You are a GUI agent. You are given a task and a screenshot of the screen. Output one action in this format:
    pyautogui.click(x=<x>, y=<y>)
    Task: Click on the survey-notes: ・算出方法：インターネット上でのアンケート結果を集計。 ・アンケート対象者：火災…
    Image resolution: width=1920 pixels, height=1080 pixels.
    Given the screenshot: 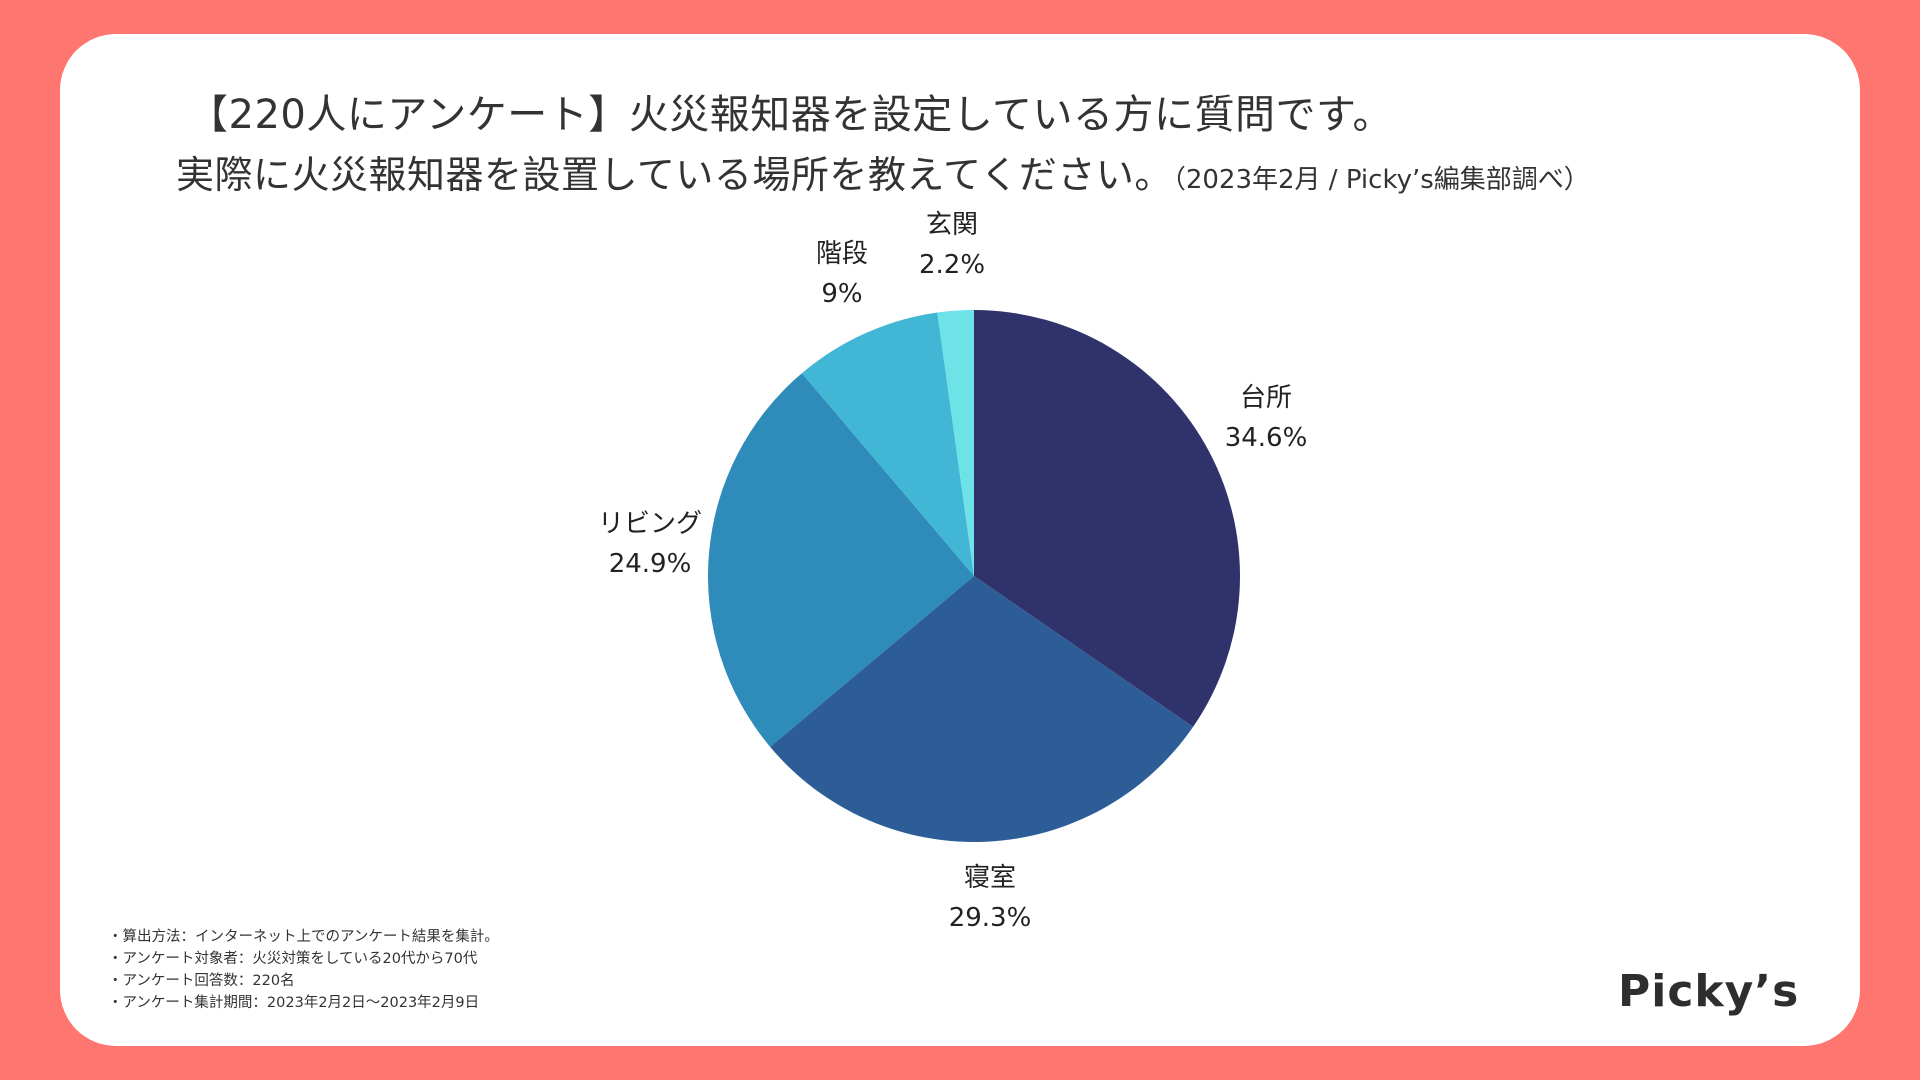 What is the action you would take?
    pyautogui.click(x=303, y=970)
    